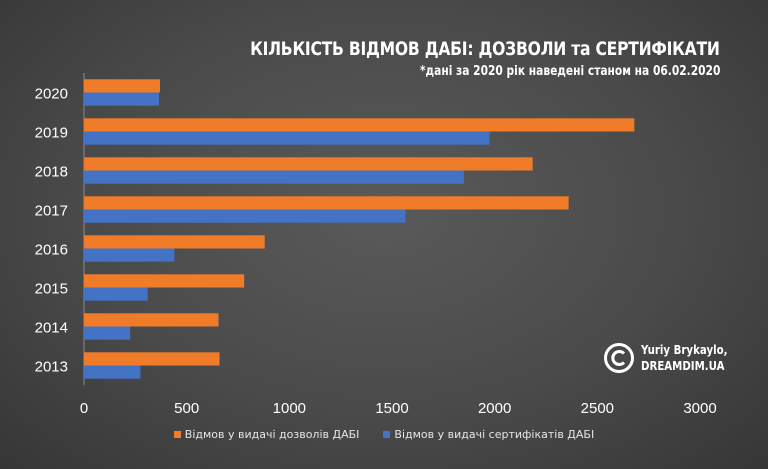  What do you see at coordinates (51, 211) in the screenshot?
I see `y-tick-label: 2017` at bounding box center [51, 211].